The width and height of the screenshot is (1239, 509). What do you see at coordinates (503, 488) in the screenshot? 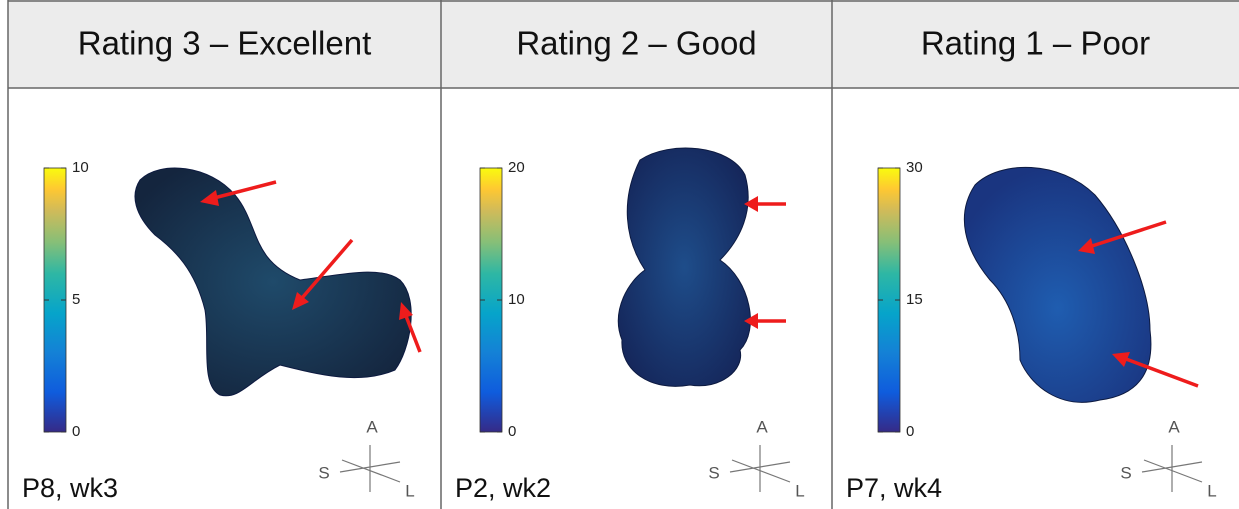
I see `panel-caption: P2, wk2` at bounding box center [503, 488].